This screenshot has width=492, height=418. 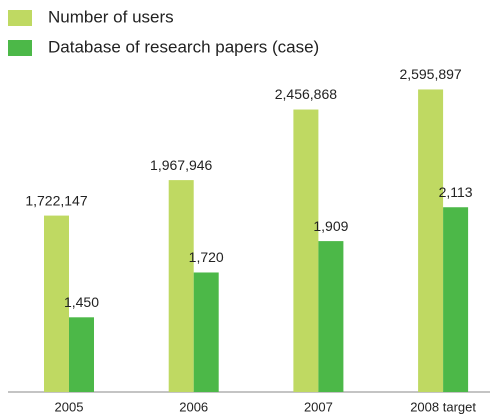 What do you see at coordinates (181, 165) in the screenshot?
I see `data-label: 1,967,946` at bounding box center [181, 165].